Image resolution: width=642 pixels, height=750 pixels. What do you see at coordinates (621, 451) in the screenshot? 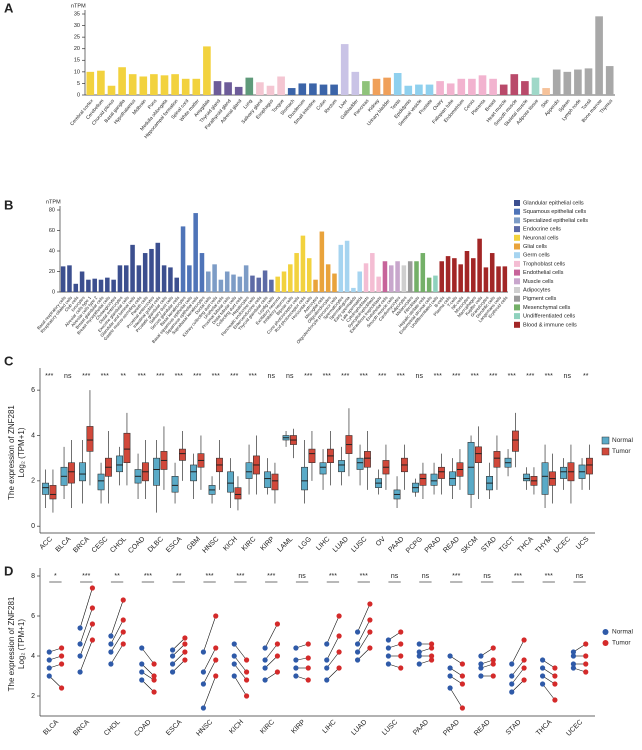
I see `legend-label: Tumor` at bounding box center [621, 451].